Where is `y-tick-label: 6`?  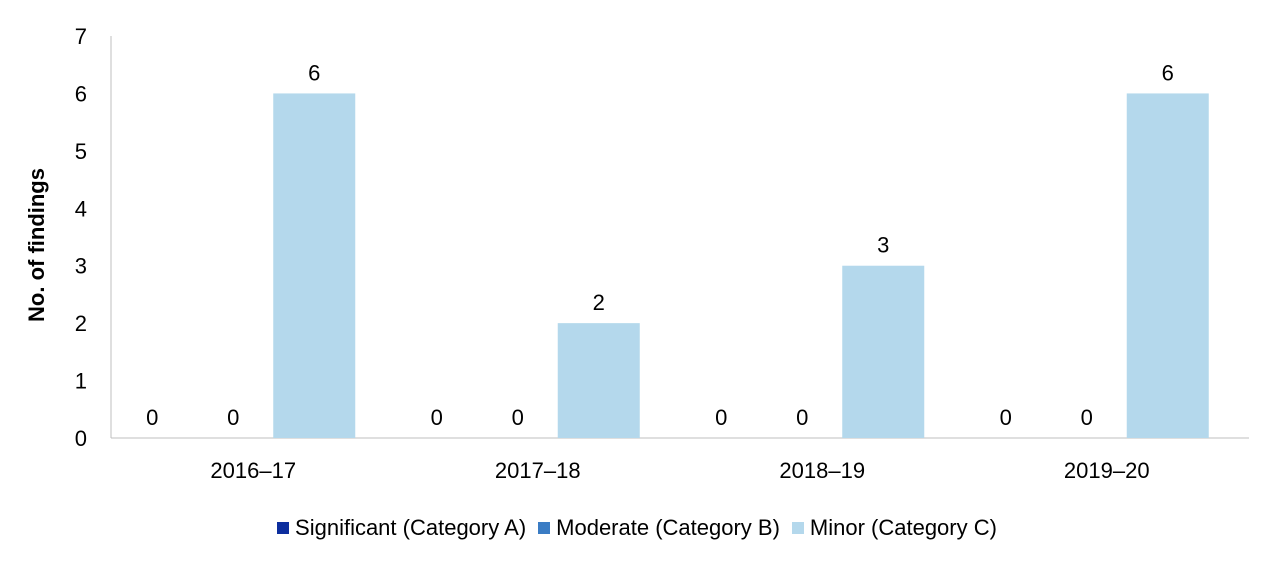
y-tick-label: 6 is located at coordinates (81, 93).